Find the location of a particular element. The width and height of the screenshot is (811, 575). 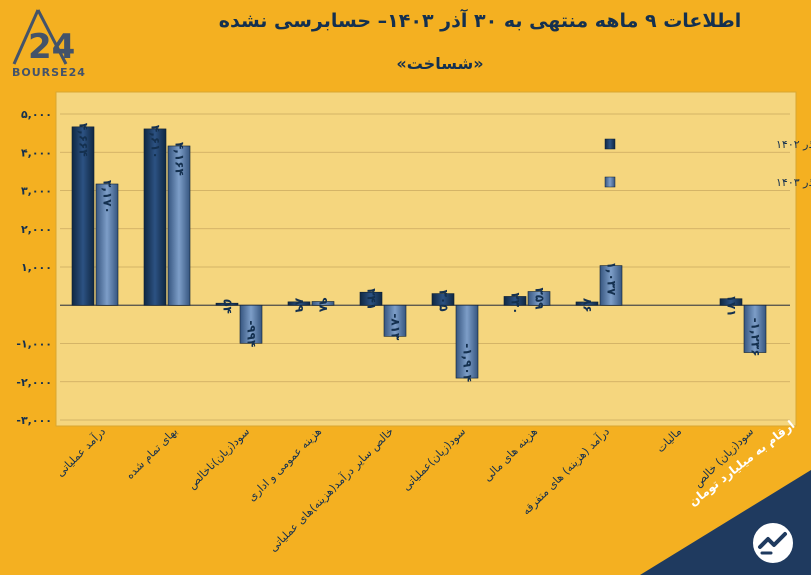

y-tick-label: ۵,۰۰۰ is located at coordinates (36, 114).